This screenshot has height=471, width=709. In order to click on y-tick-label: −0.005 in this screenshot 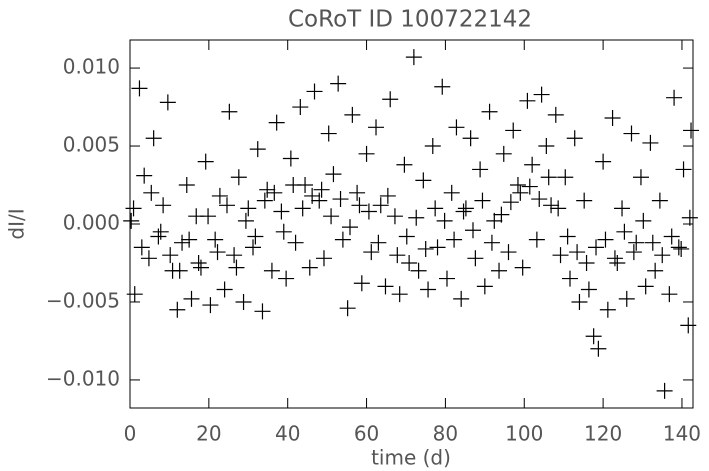, I will do `click(83, 300)`.